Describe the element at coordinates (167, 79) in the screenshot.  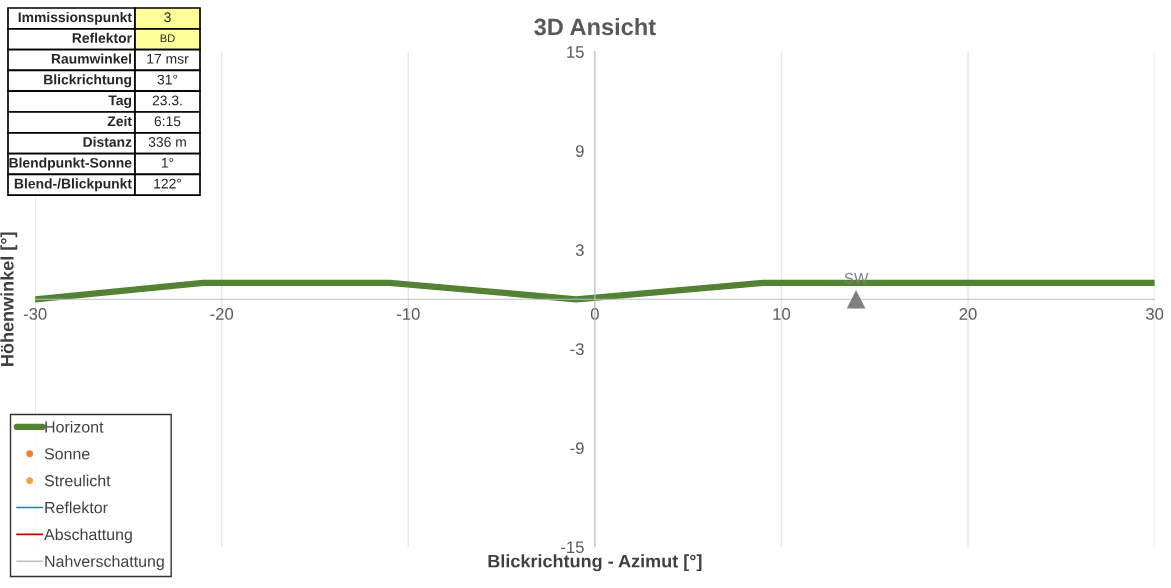
I see `annotation: 31°` at that location.